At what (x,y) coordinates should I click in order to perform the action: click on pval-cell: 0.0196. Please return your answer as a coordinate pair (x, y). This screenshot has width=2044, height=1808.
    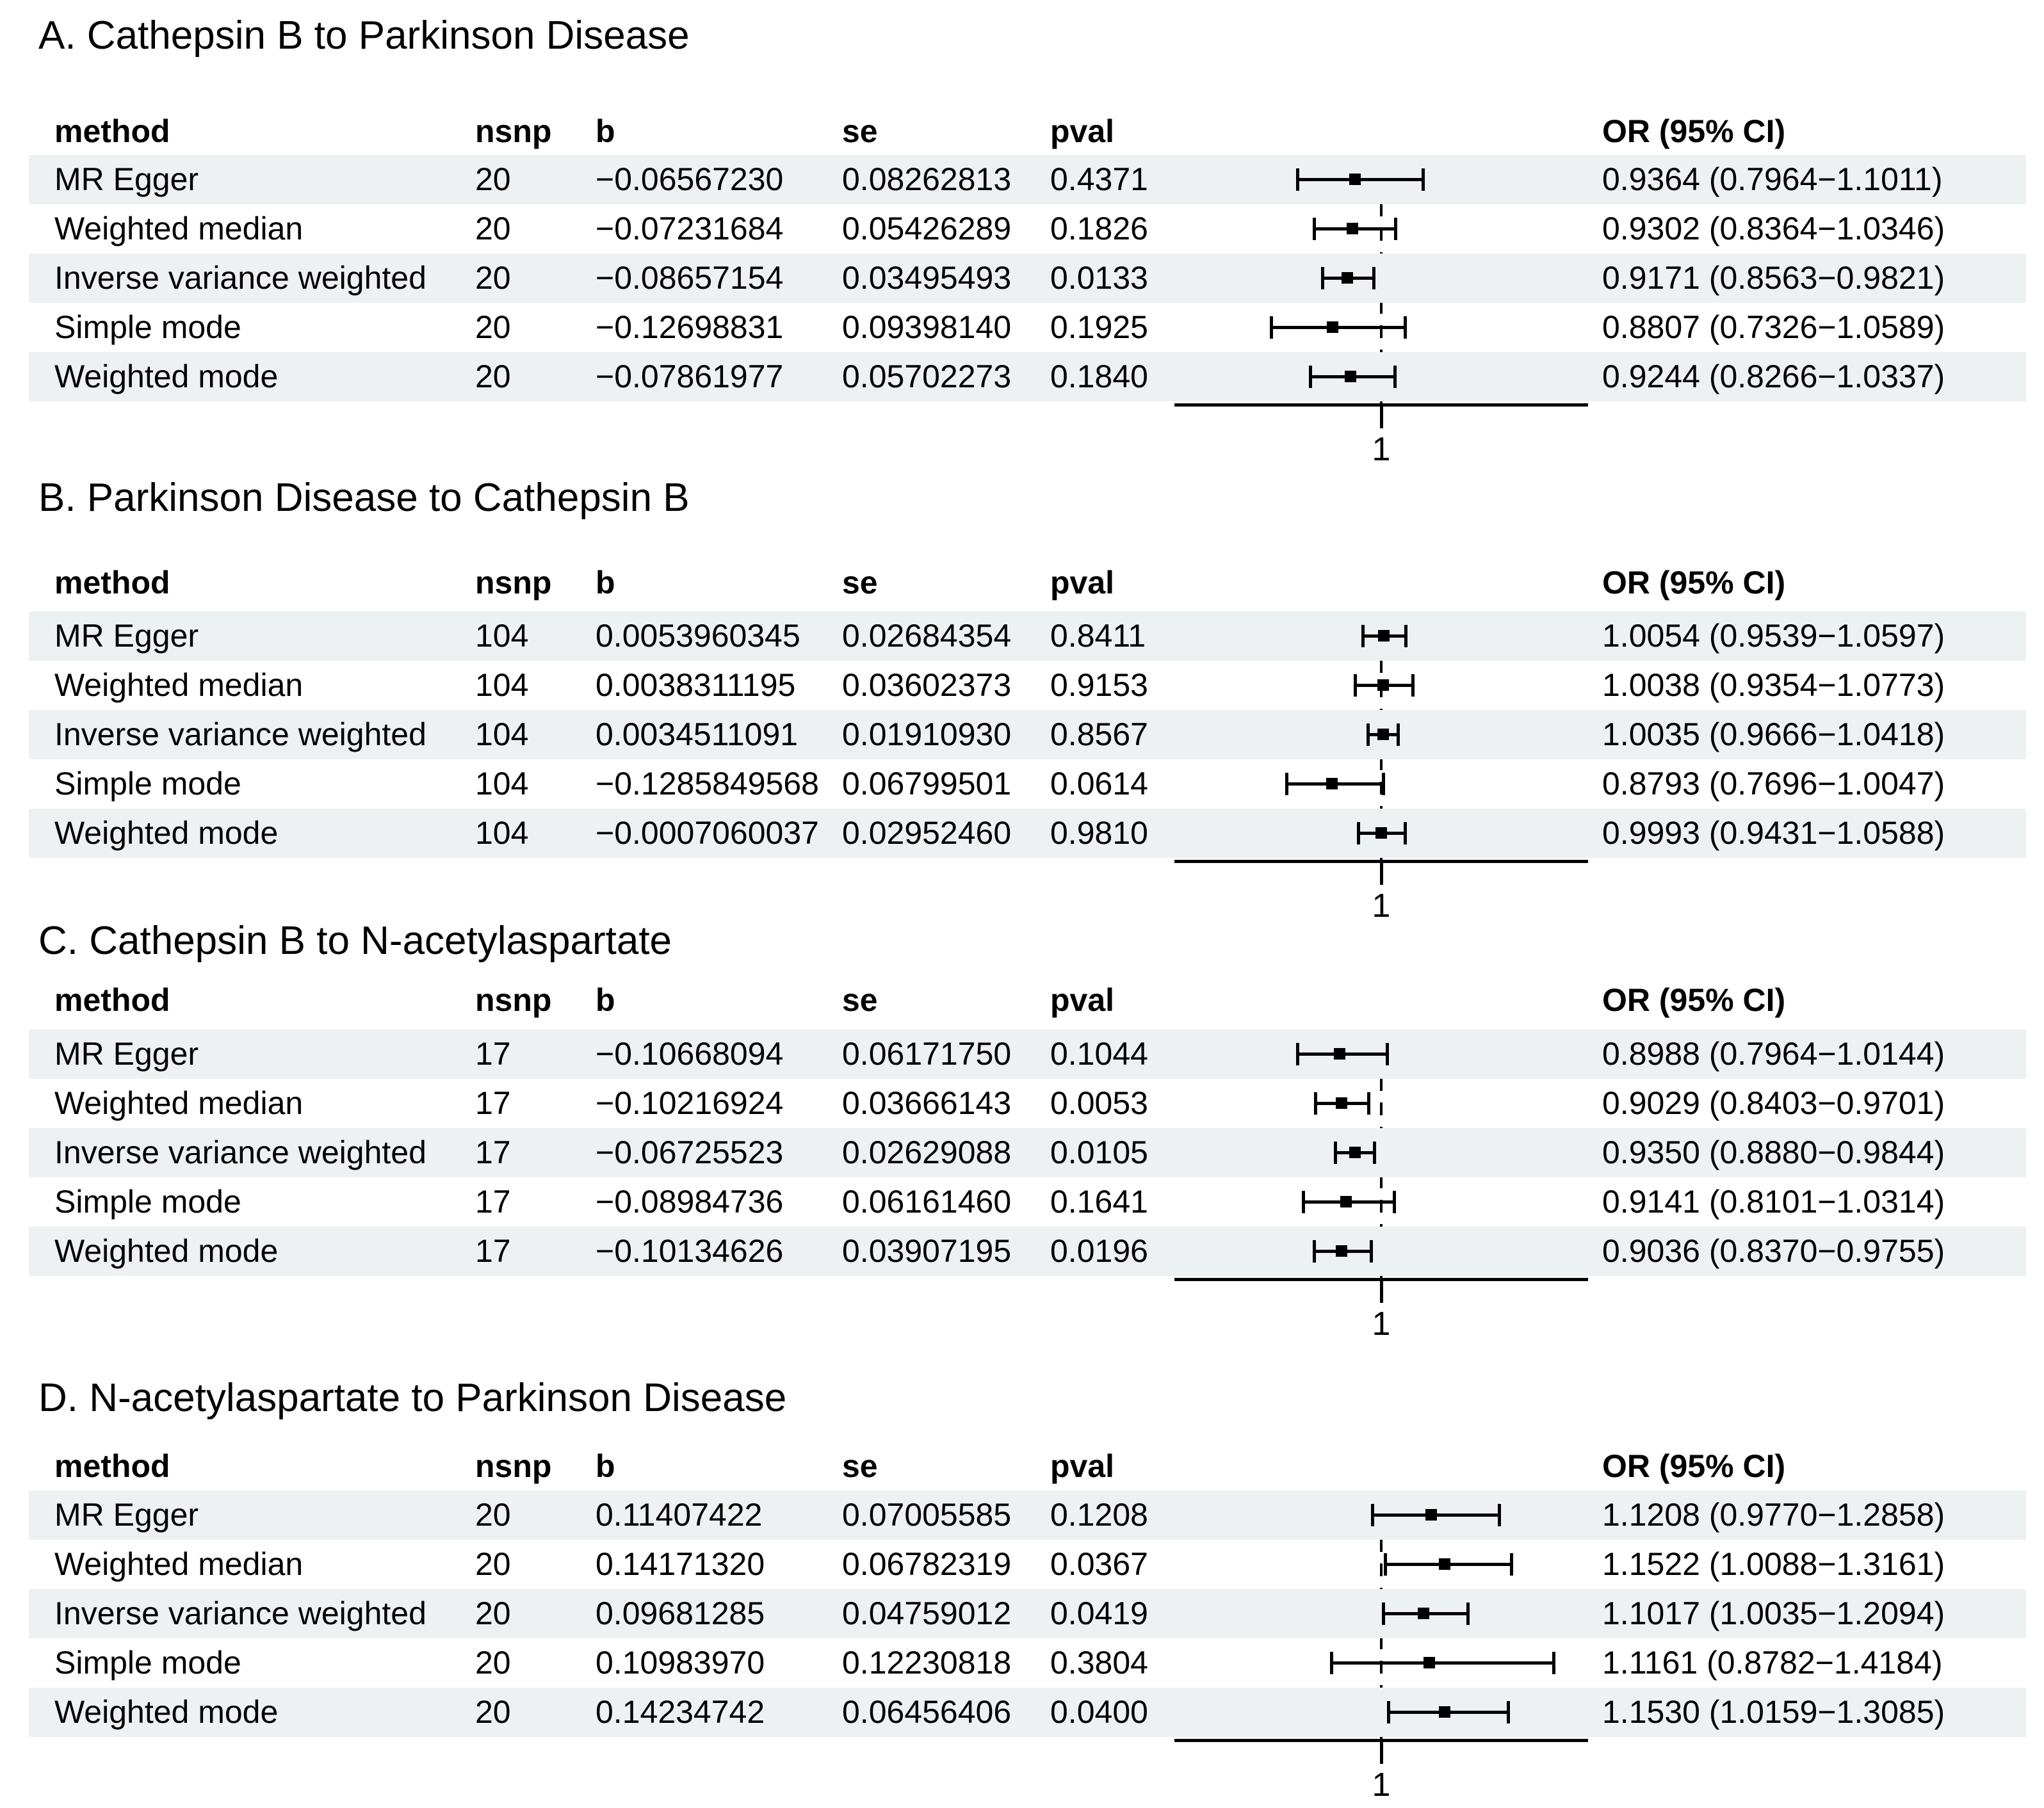
    Looking at the image, I should click on (1099, 1251).